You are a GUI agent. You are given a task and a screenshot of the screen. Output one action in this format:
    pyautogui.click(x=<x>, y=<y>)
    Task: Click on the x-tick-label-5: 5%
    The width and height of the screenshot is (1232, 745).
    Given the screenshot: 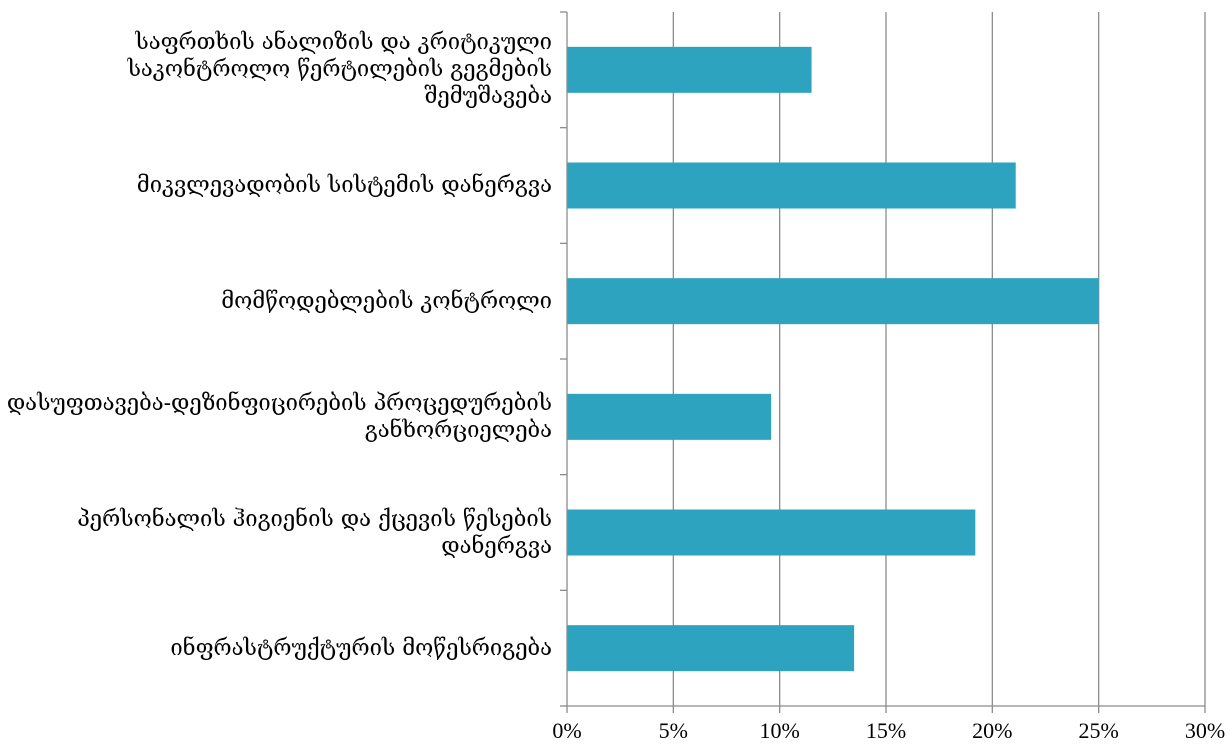 What is the action you would take?
    pyautogui.click(x=673, y=730)
    